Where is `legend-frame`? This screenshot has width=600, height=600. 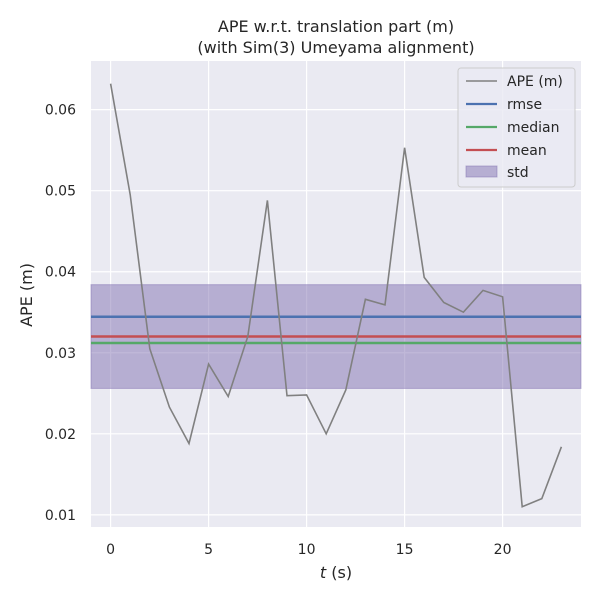 legend-frame is located at coordinates (516, 127).